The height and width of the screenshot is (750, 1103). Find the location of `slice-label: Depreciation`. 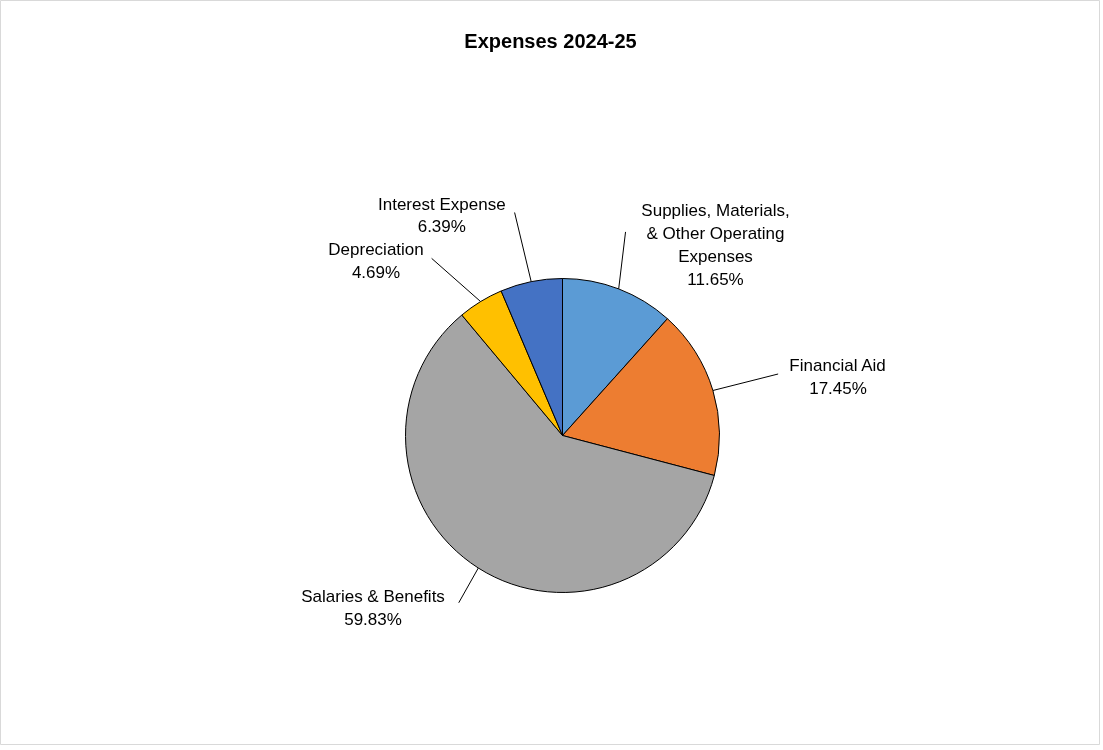

slice-label: Depreciation is located at coordinates (376, 250).